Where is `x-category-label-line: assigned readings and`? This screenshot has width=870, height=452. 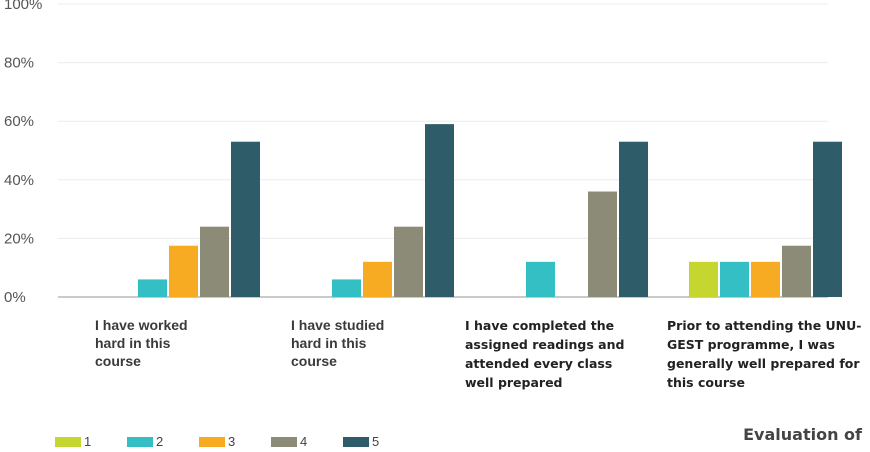 x-category-label-line: assigned readings and is located at coordinates (545, 344).